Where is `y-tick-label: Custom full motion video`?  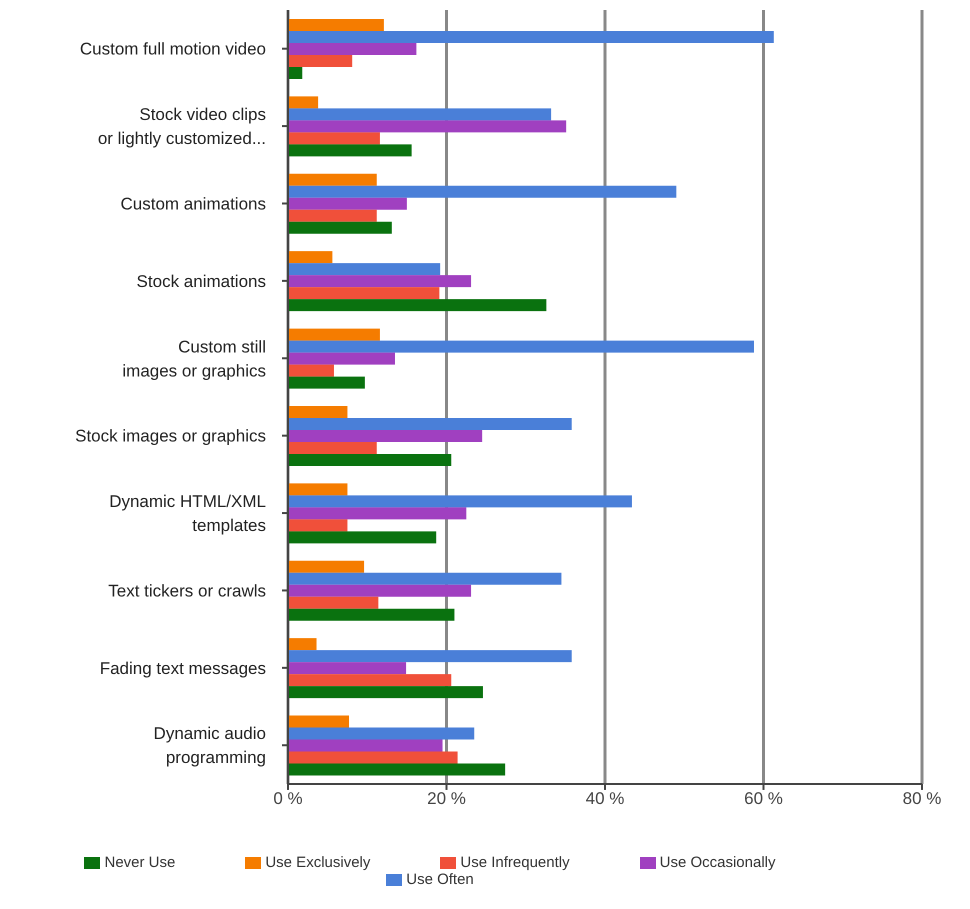 y-tick-label: Custom full motion video is located at coordinates (173, 49).